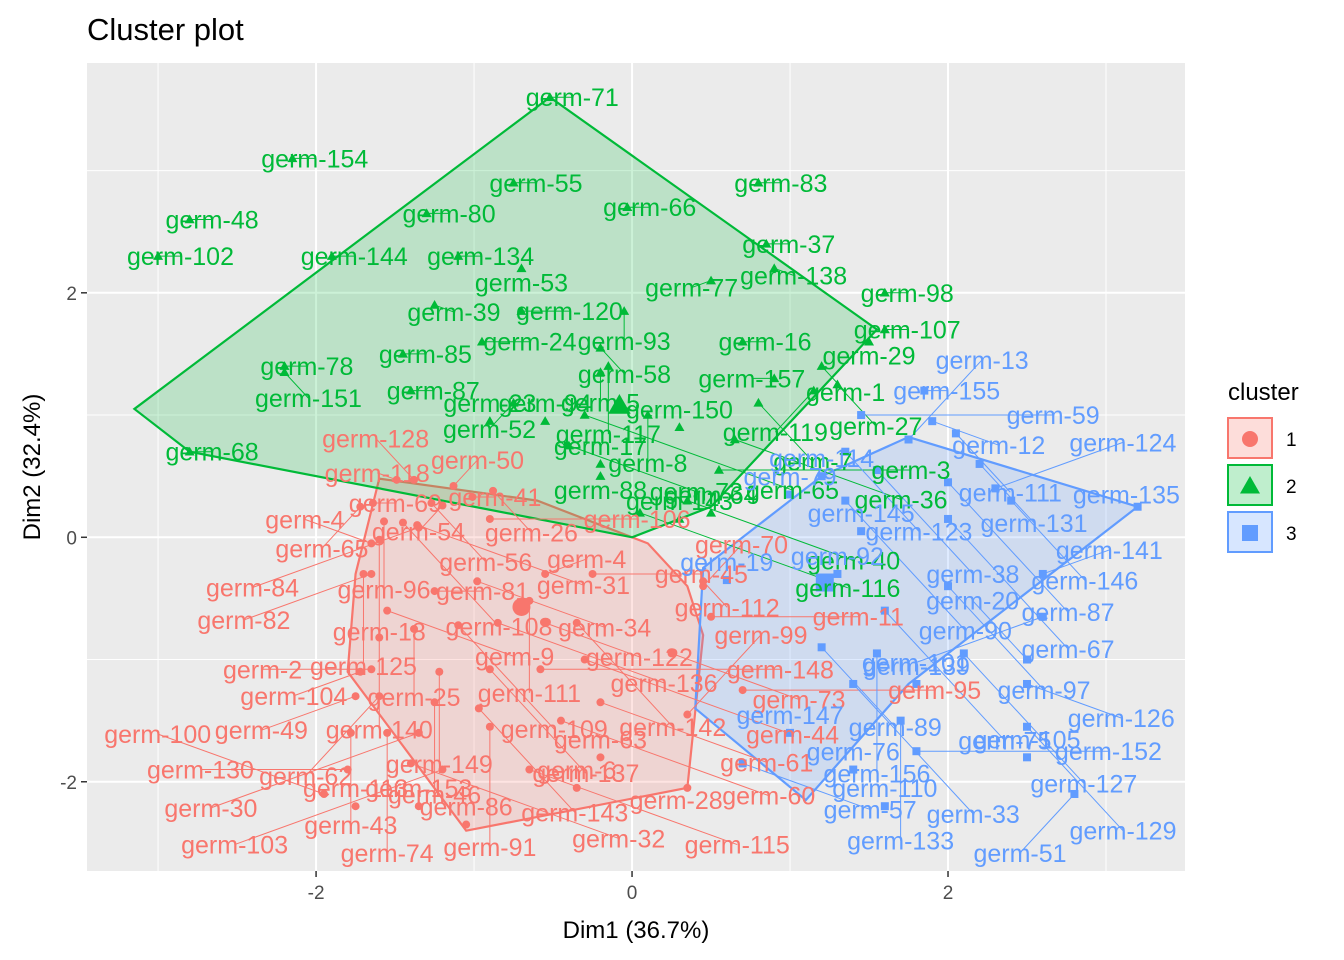  What do you see at coordinates (788, 245) in the screenshot?
I see `point-label: germ-37` at bounding box center [788, 245].